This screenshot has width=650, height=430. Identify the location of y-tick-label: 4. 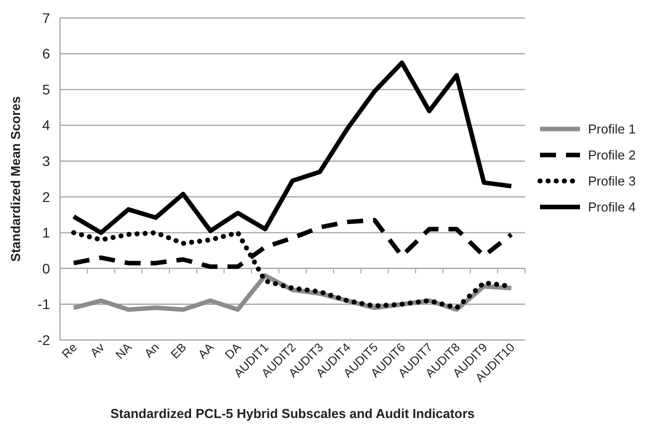
(46, 125).